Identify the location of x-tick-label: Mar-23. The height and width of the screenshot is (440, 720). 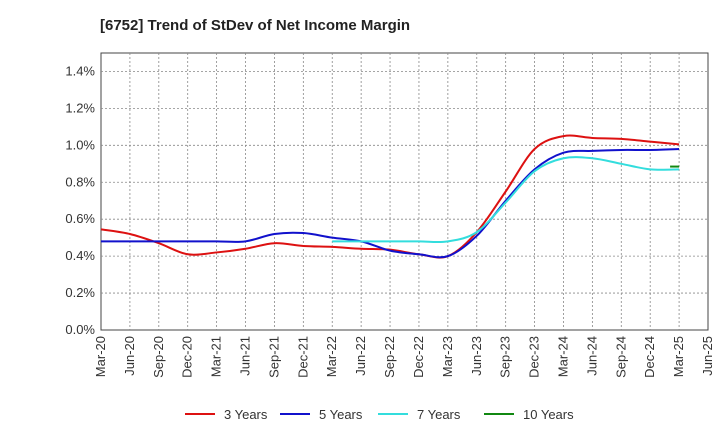
(447, 356).